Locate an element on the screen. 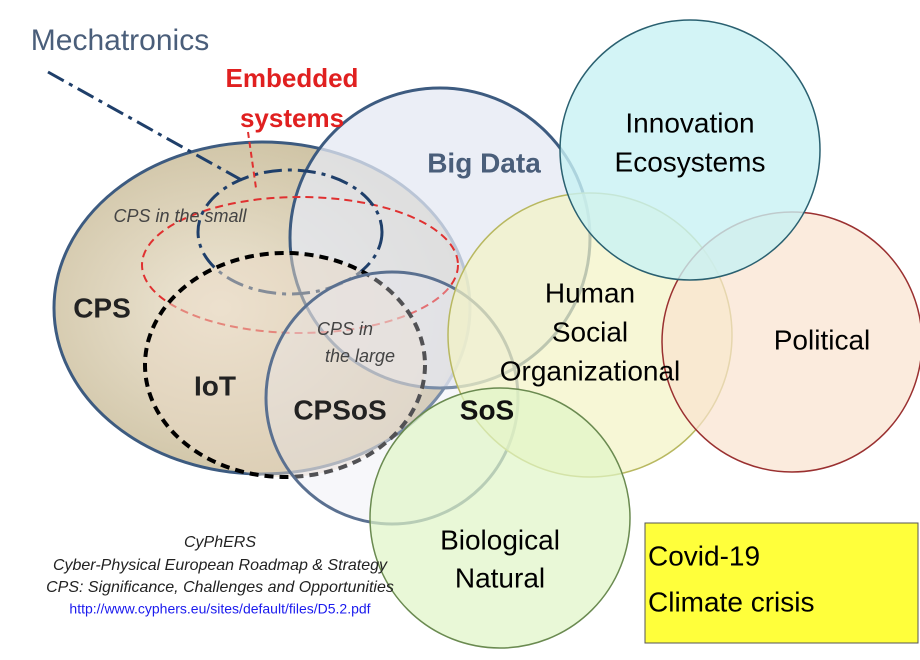 The image size is (920, 660). label: Covid-19 is located at coordinates (704, 555).